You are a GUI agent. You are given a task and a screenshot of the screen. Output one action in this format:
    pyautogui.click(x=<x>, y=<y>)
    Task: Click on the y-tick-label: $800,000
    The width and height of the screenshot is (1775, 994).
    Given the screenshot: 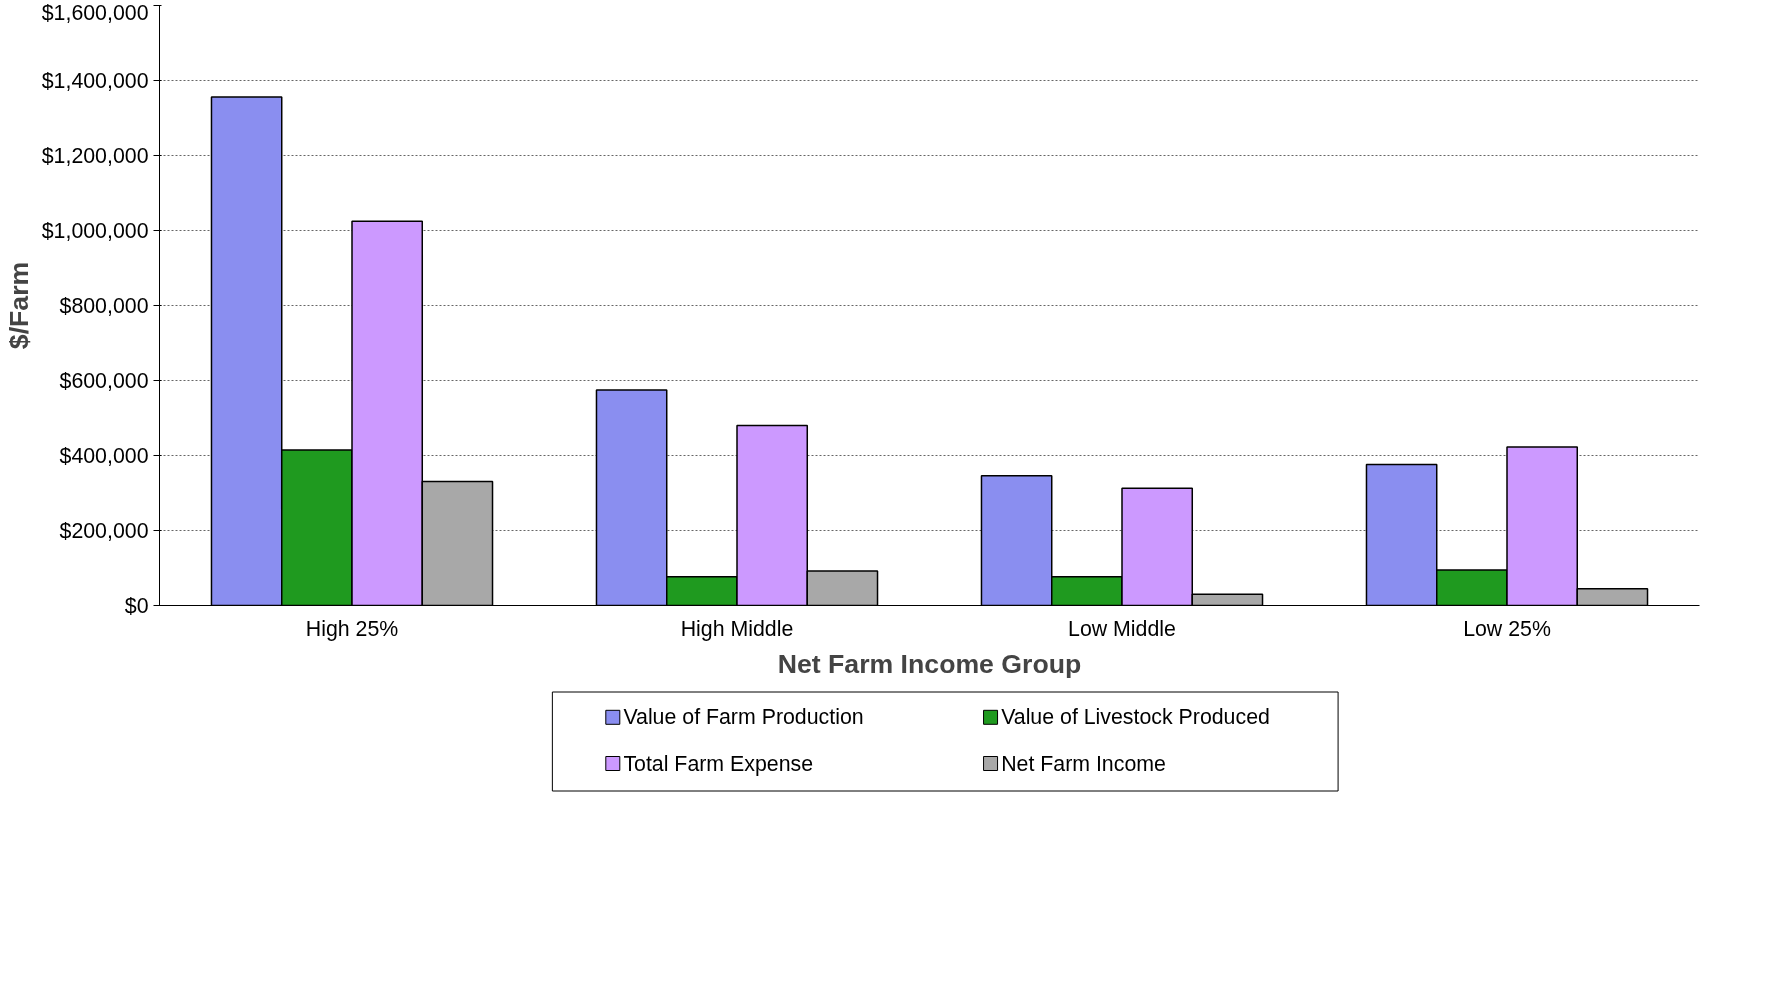 What is the action you would take?
    pyautogui.click(x=104, y=305)
    